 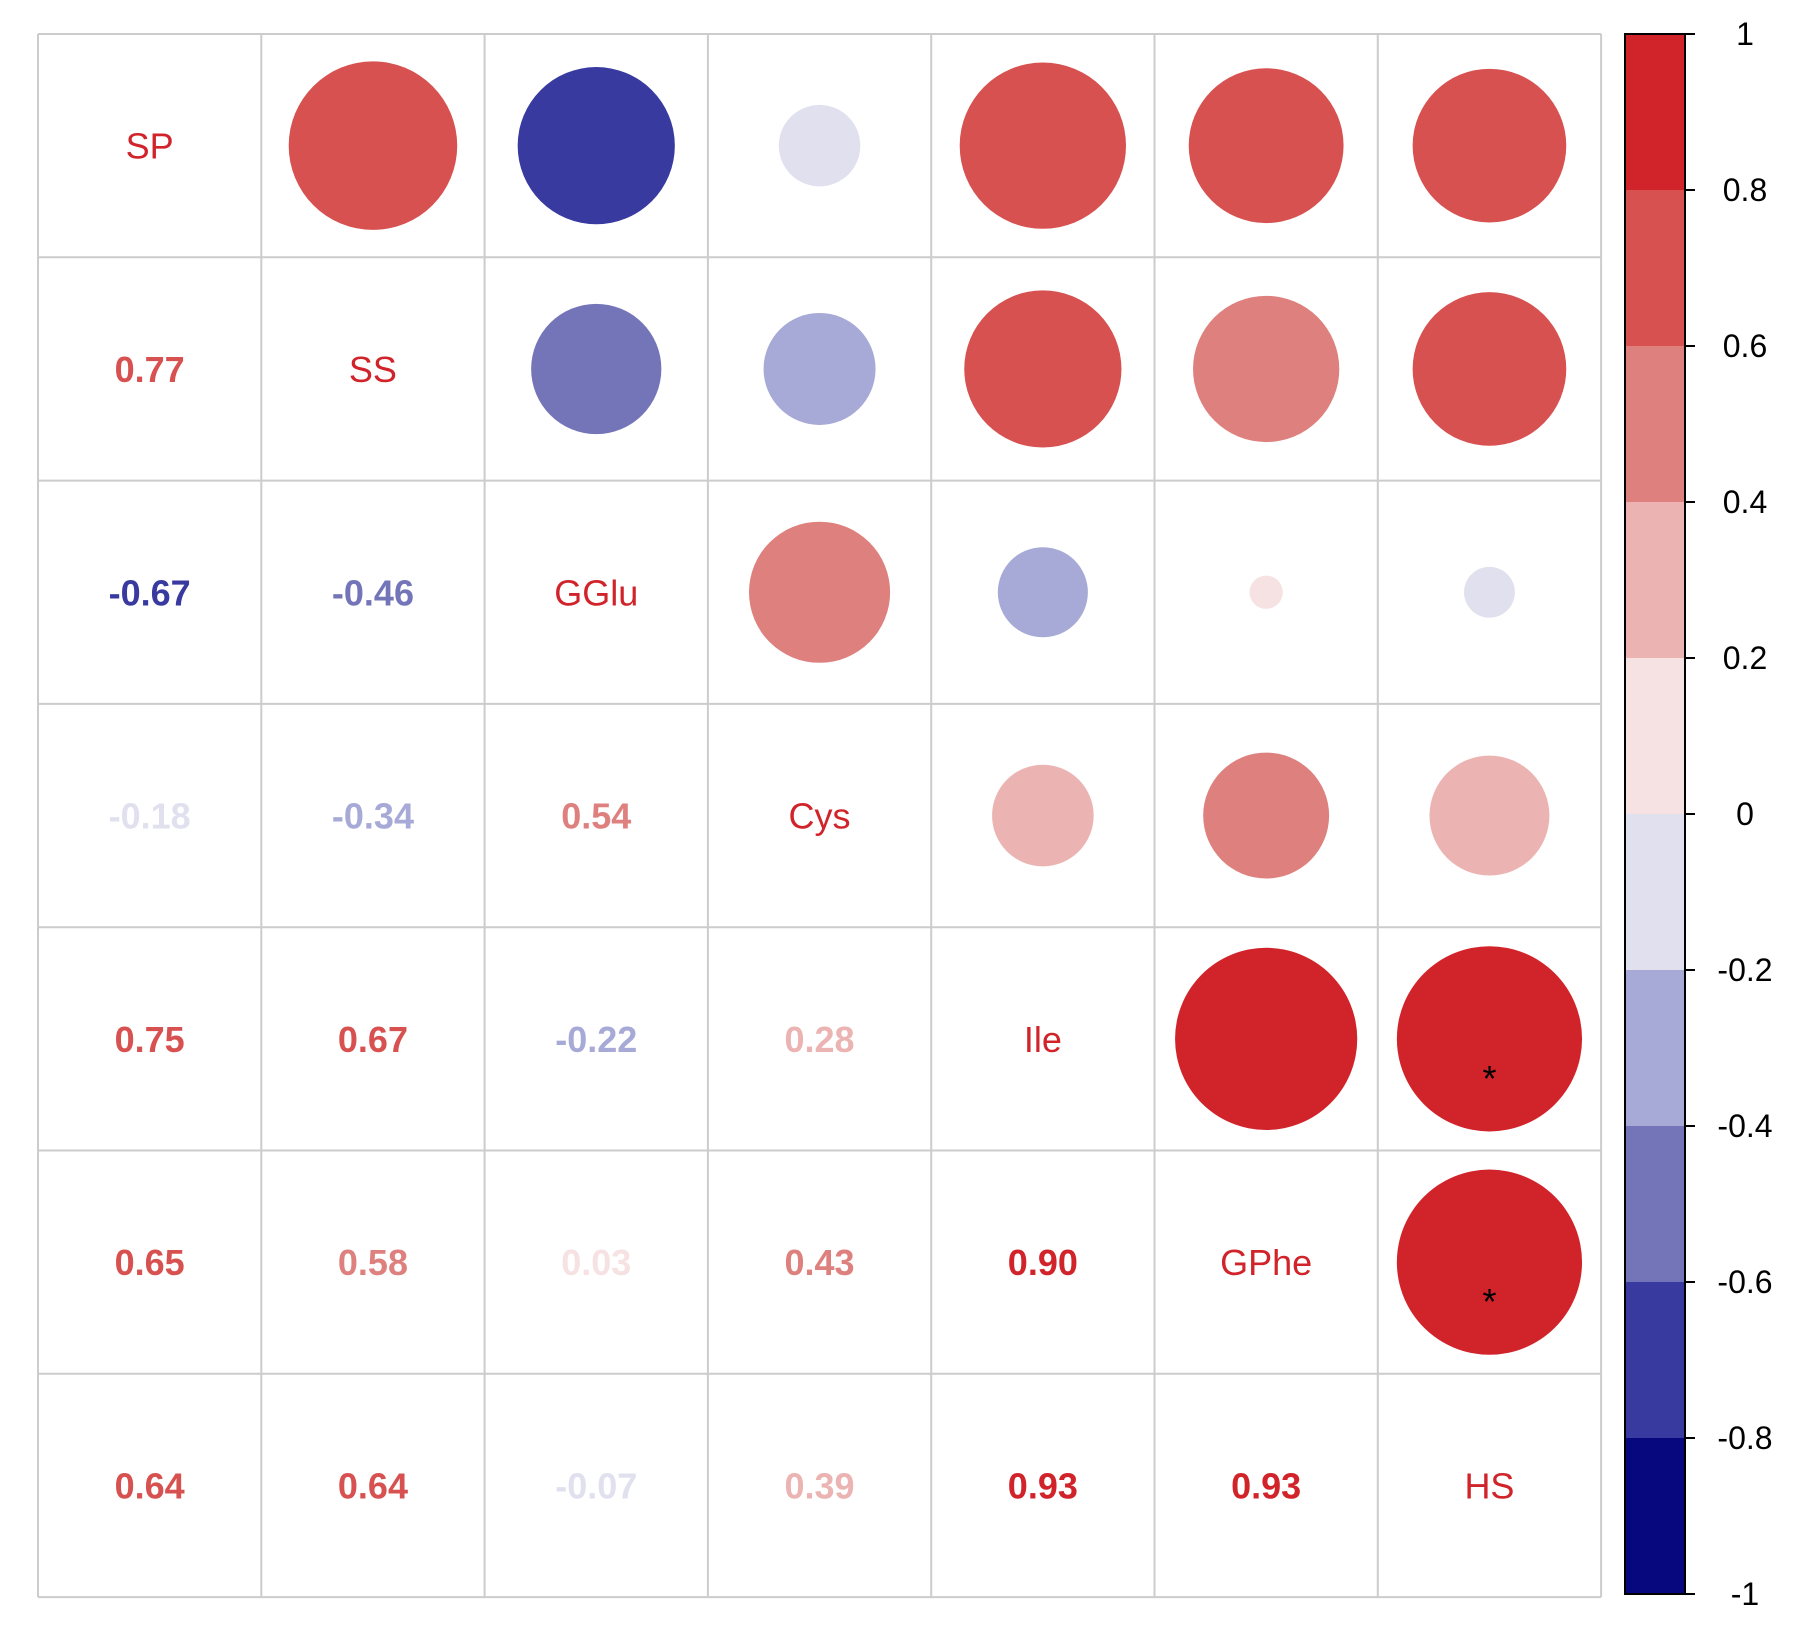 I want to click on colorbar-tick-label: -1, so click(x=1745, y=1594).